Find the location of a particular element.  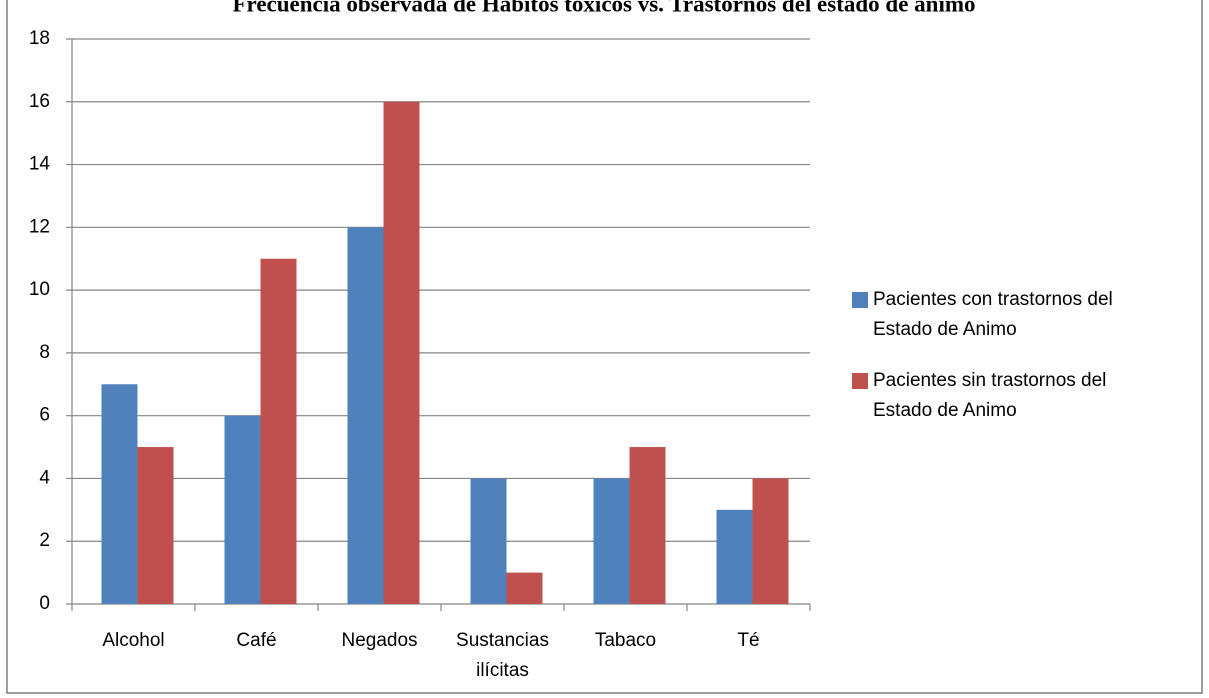

y-tick-label: 12 is located at coordinates (39, 226).